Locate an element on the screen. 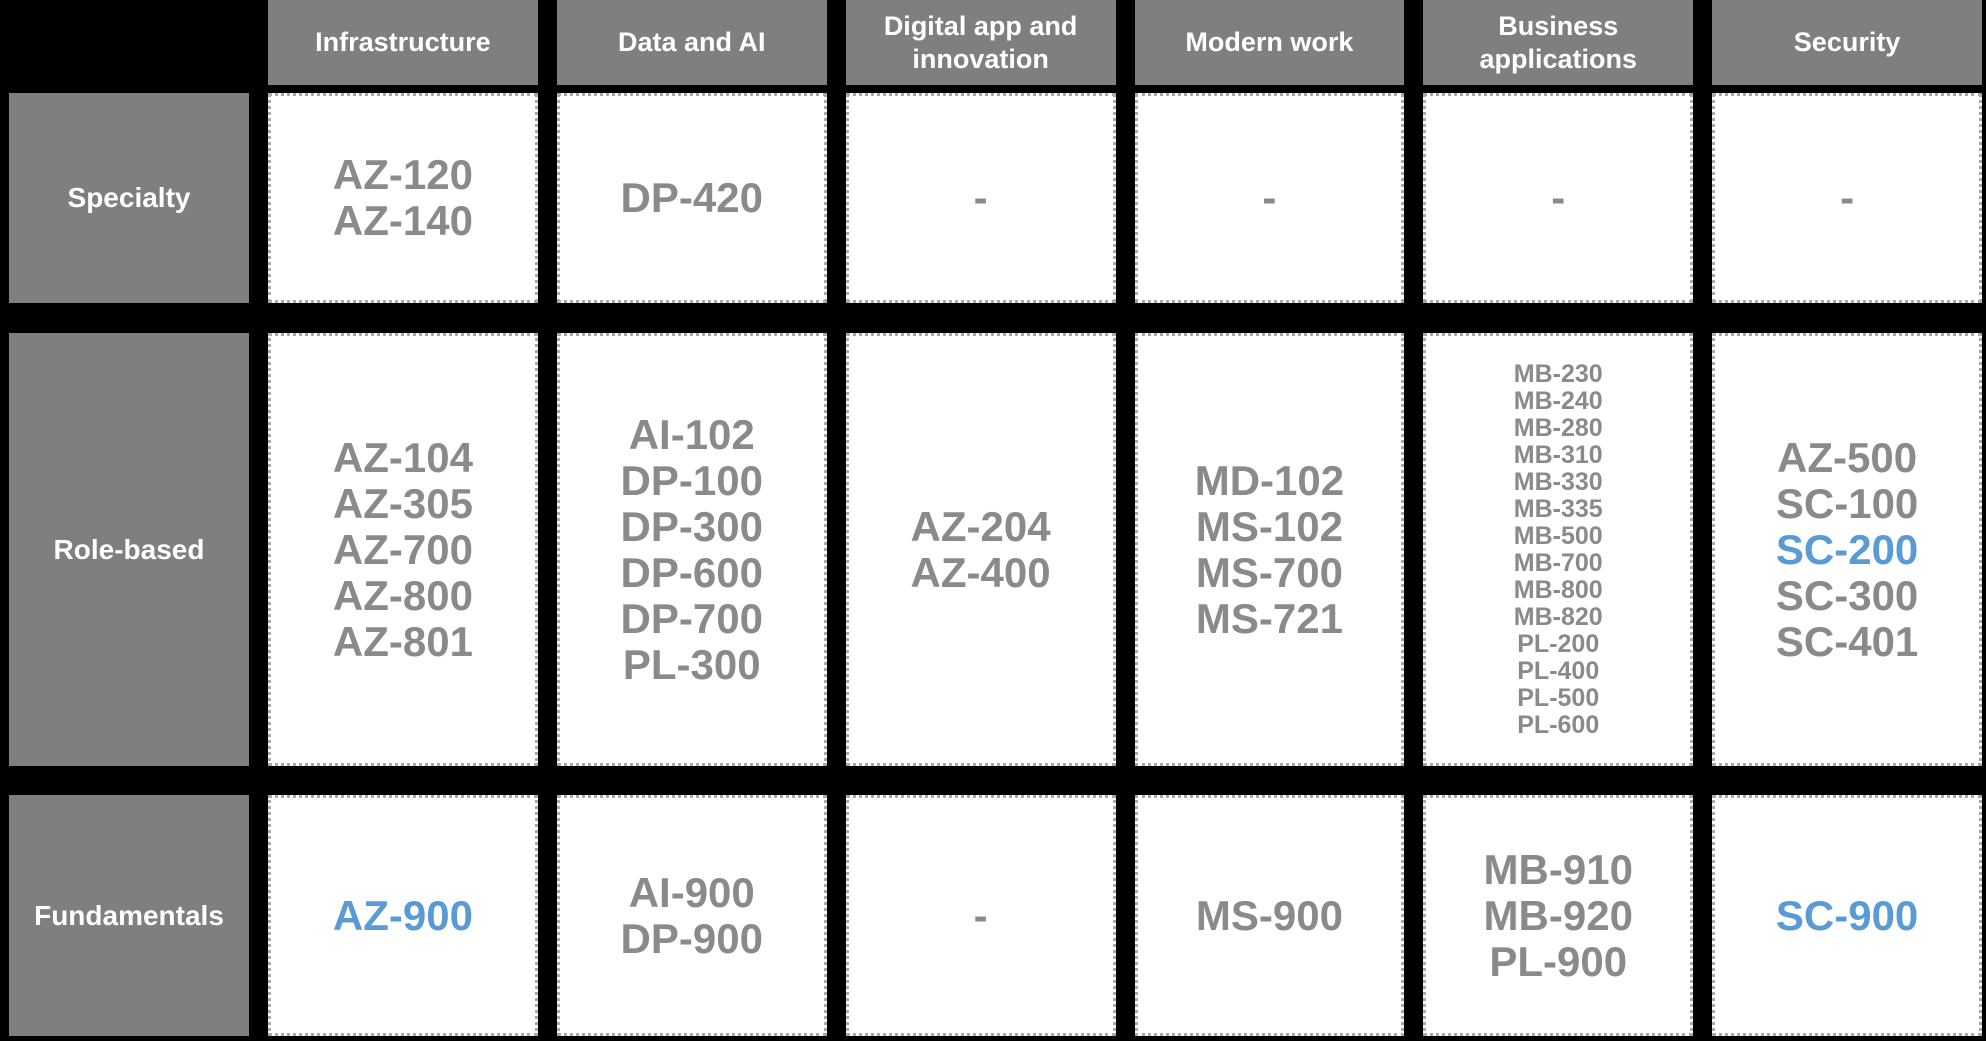 The height and width of the screenshot is (1041, 1986). exam-code: MB-280 is located at coordinates (1558, 427).